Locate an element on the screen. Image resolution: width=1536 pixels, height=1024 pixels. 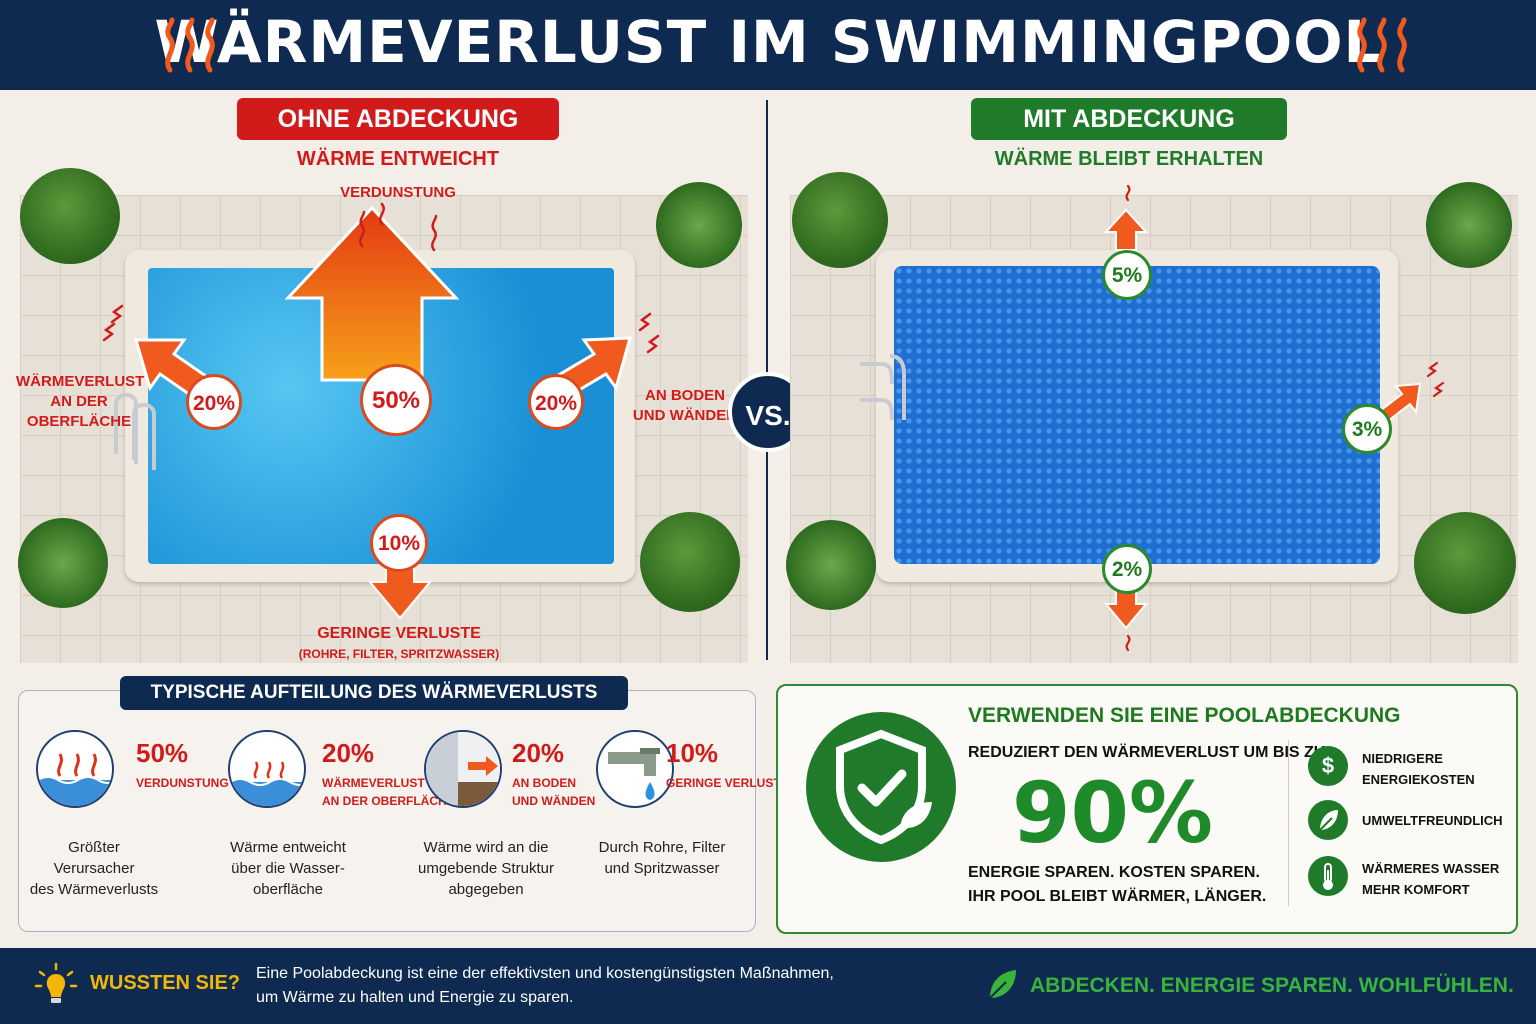
wall-ground-icon is located at coordinates (463, 769).